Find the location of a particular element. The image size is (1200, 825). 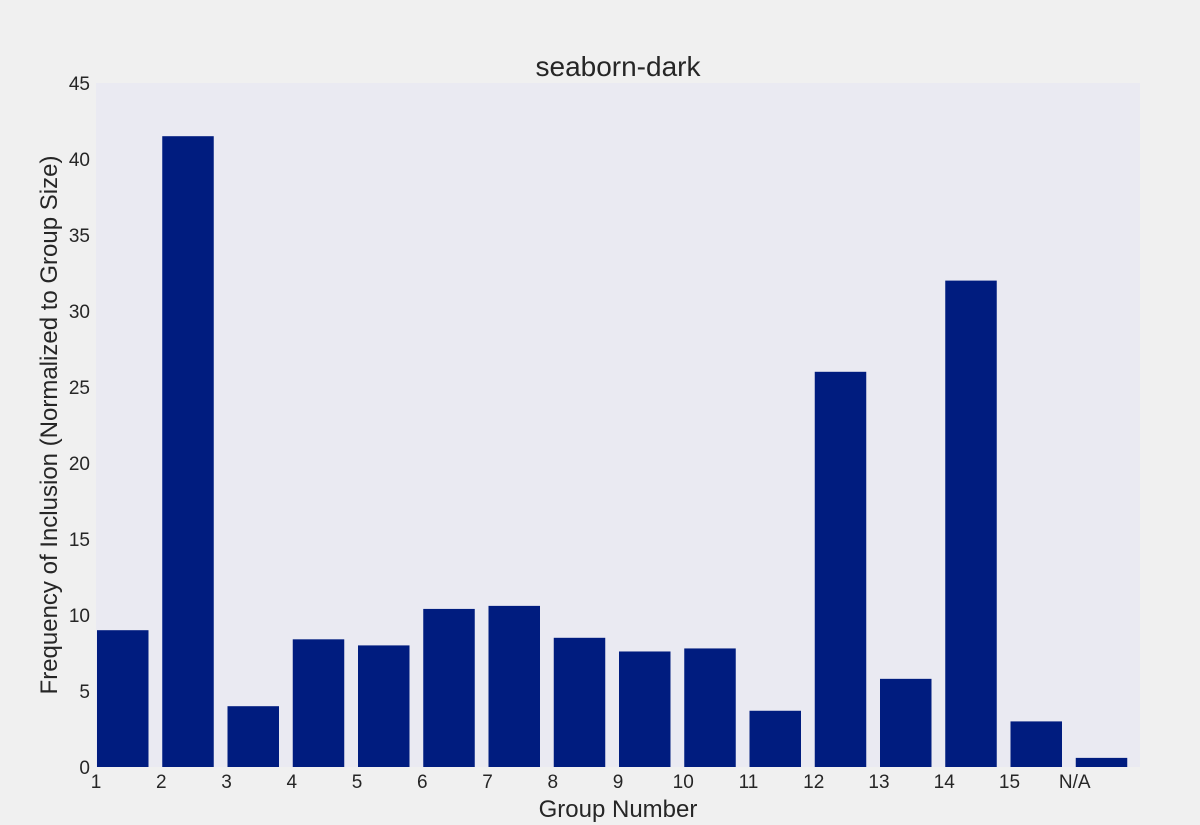

x-tick-label: 12 is located at coordinates (813, 782).